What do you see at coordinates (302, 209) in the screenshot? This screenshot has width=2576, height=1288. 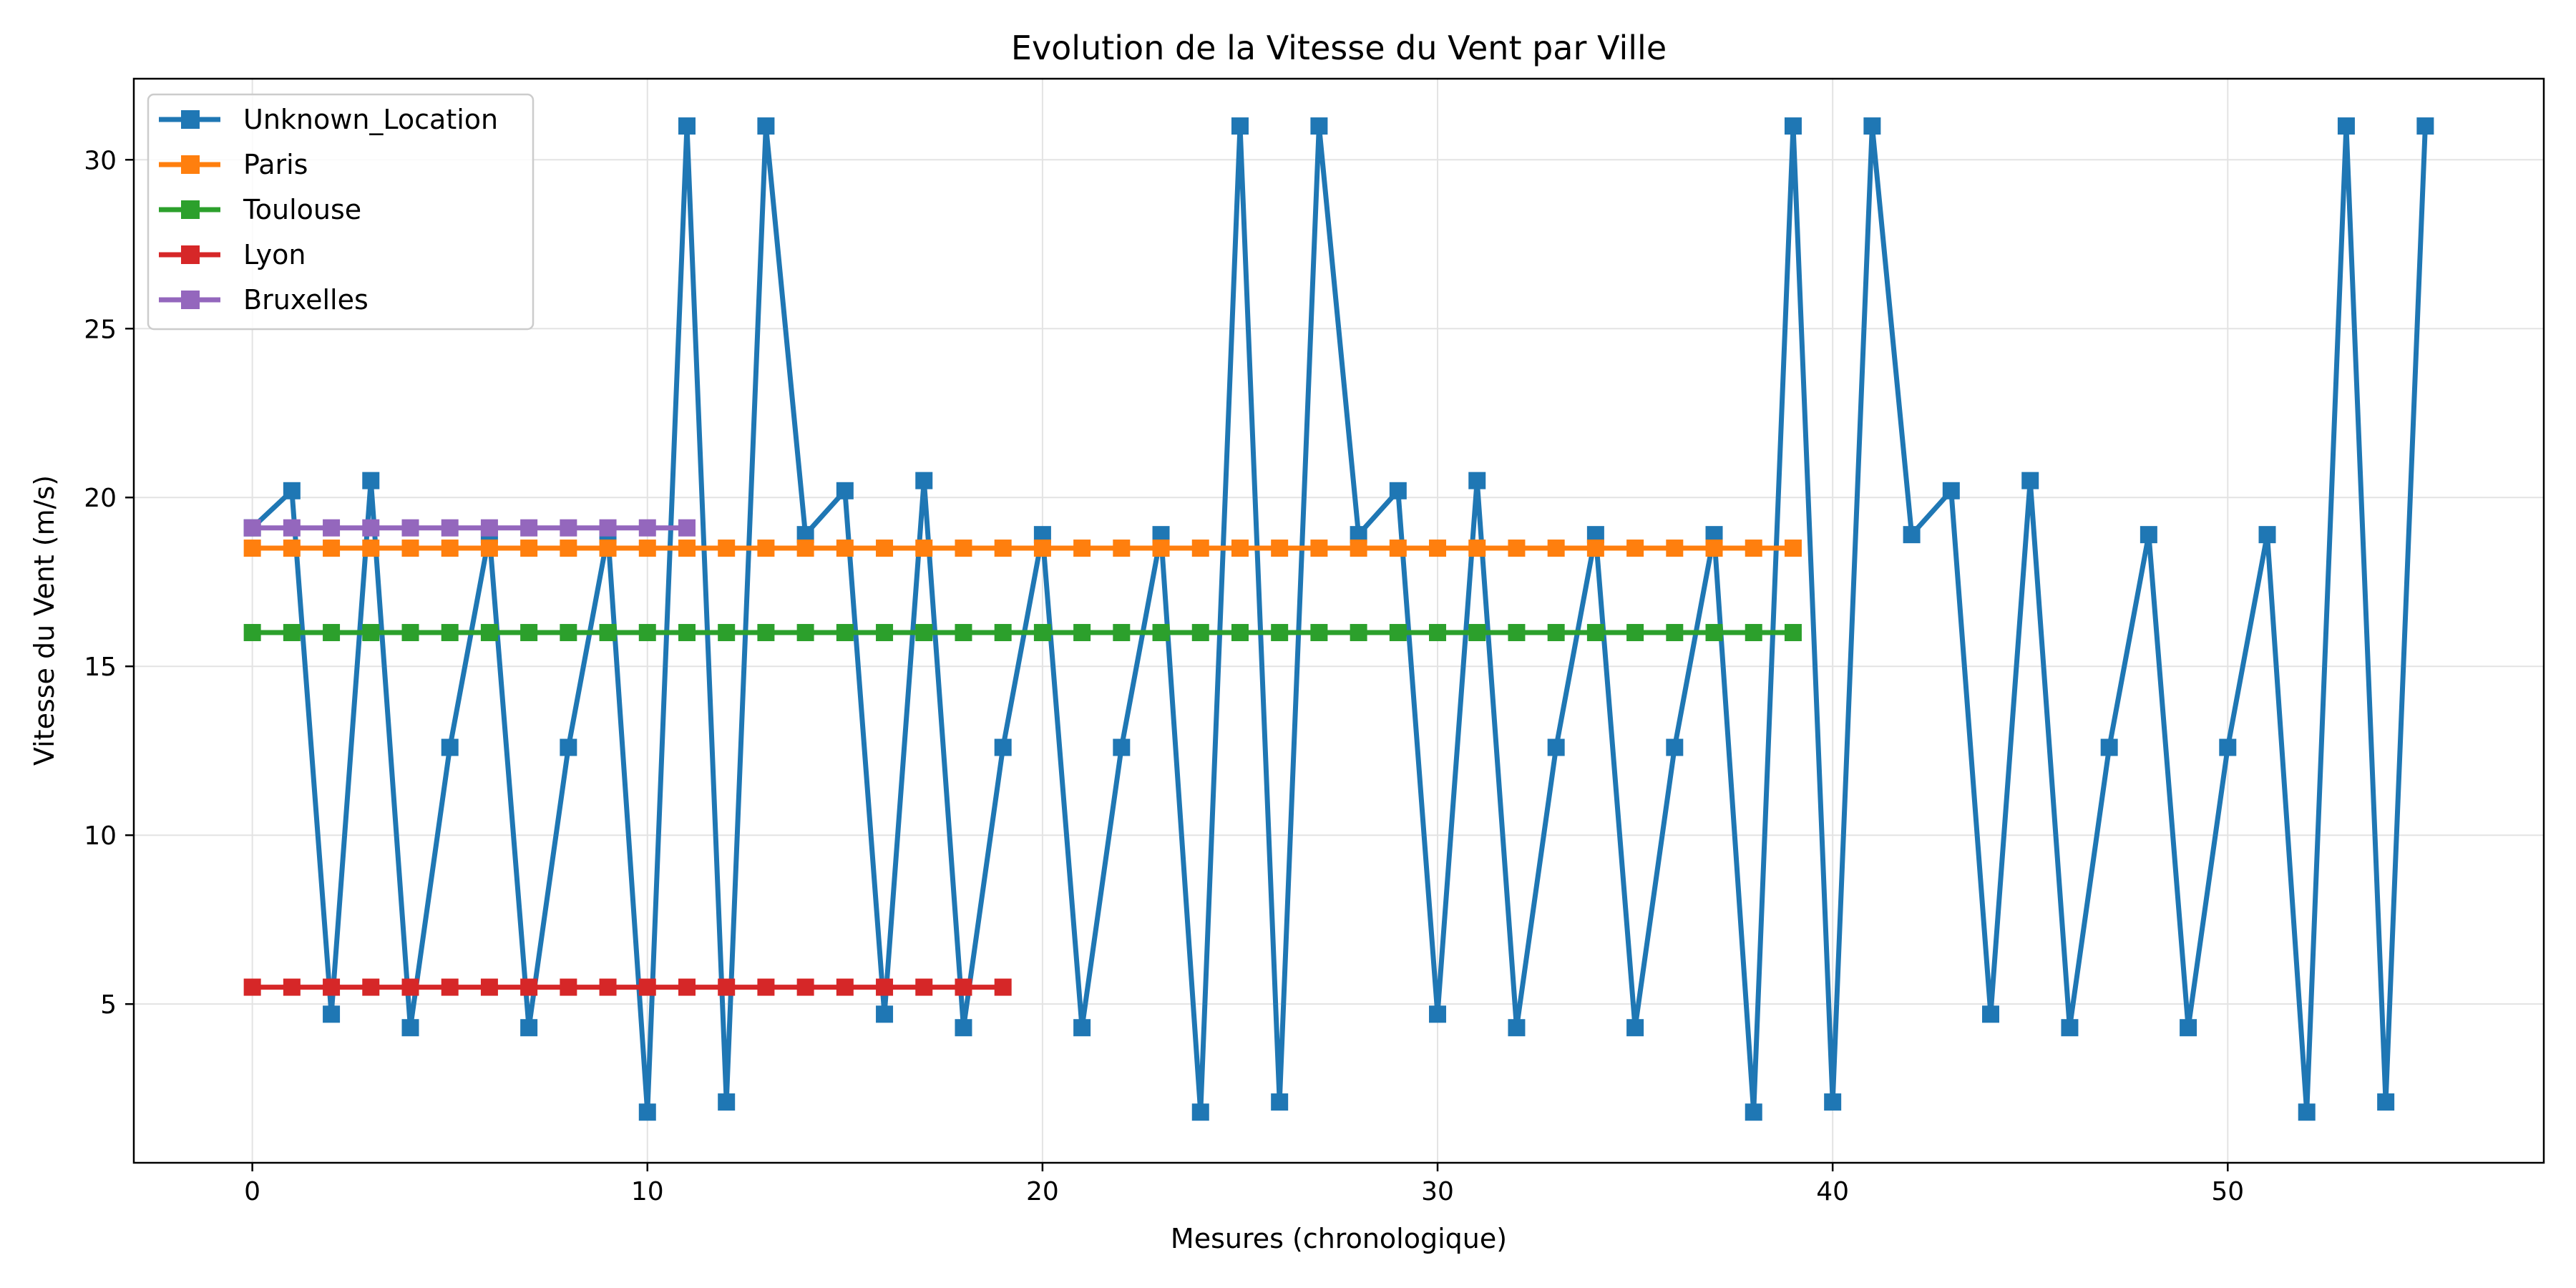 I see `legend-label: Toulouse` at bounding box center [302, 209].